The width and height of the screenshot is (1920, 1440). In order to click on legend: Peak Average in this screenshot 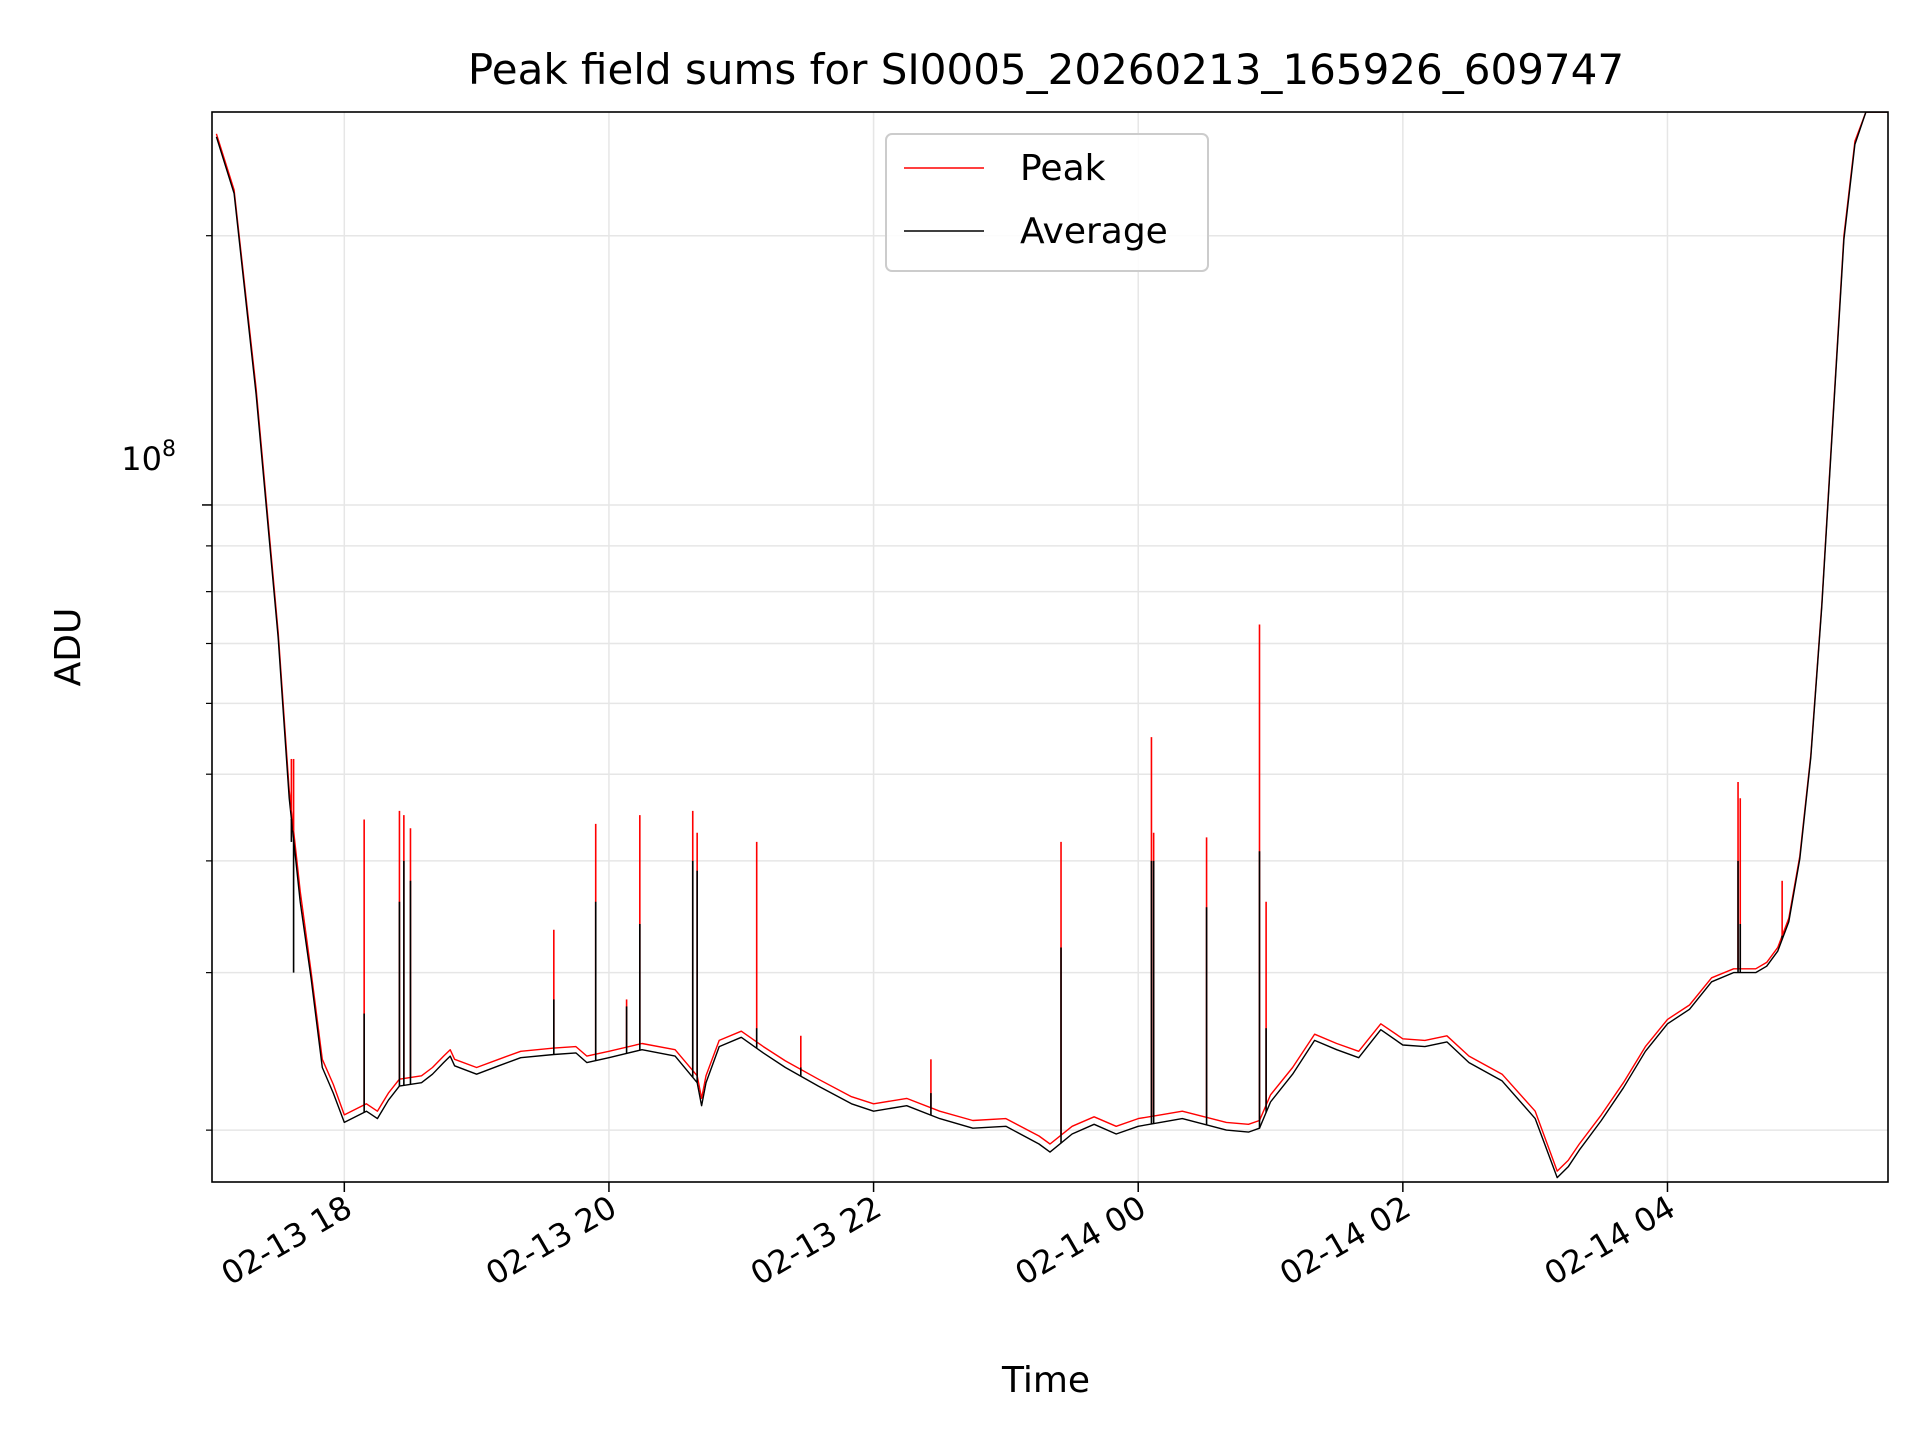, I will do `click(1047, 202)`.